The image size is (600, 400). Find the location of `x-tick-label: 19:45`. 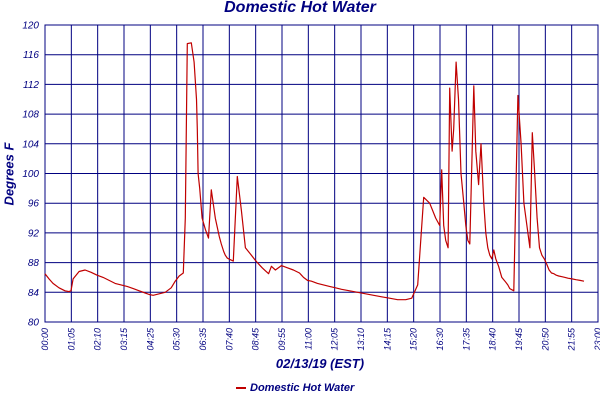

x-tick-label: 19:45 is located at coordinates (519, 339).